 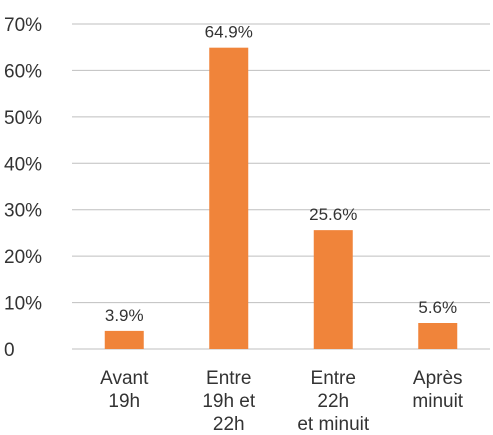 I want to click on data-label-3: 5.6%, so click(x=437, y=307).